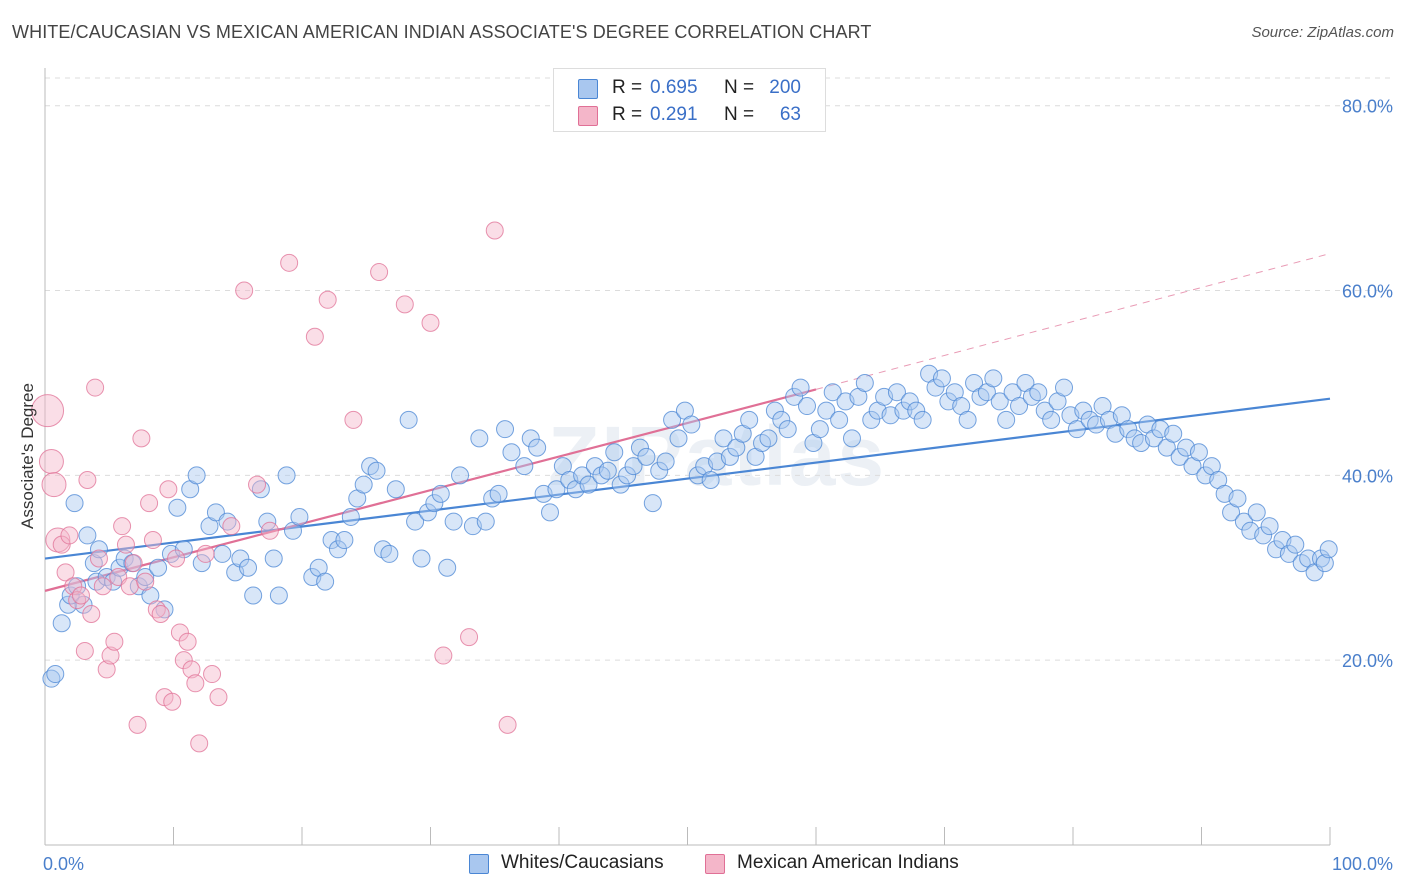 Image resolution: width=1406 pixels, height=892 pixels. I want to click on legend-row-whites: R = 0.695 N = 200, so click(689, 88).